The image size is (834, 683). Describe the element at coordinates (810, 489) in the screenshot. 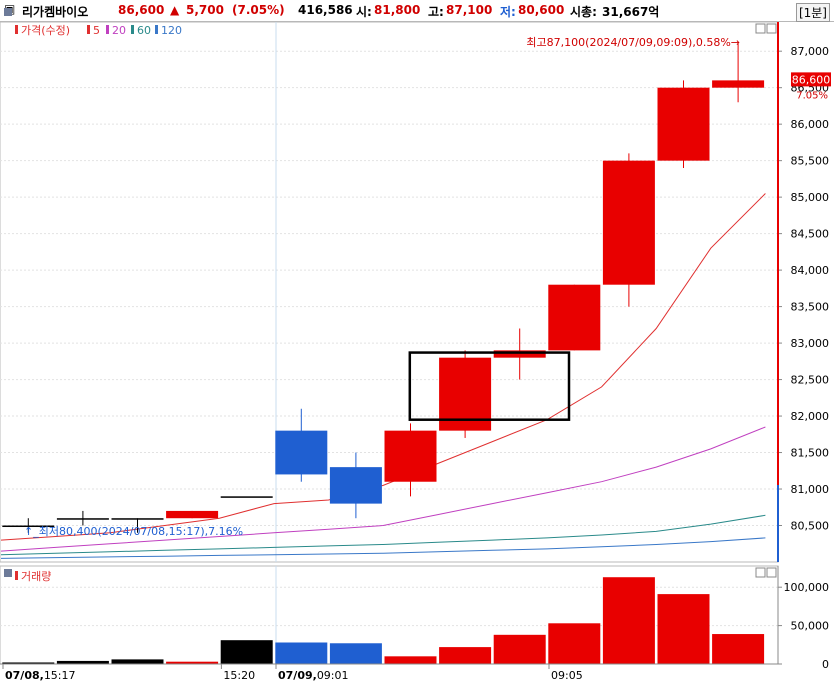

I see `price-tick-label: 81,000` at that location.